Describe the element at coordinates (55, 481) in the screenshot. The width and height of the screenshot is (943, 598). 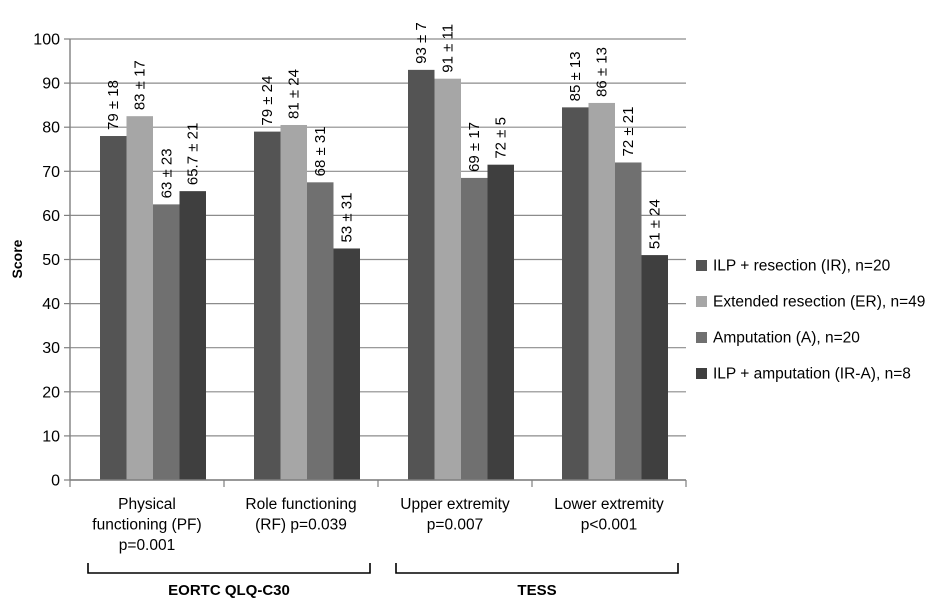
I see `y-tick-label: 0` at that location.